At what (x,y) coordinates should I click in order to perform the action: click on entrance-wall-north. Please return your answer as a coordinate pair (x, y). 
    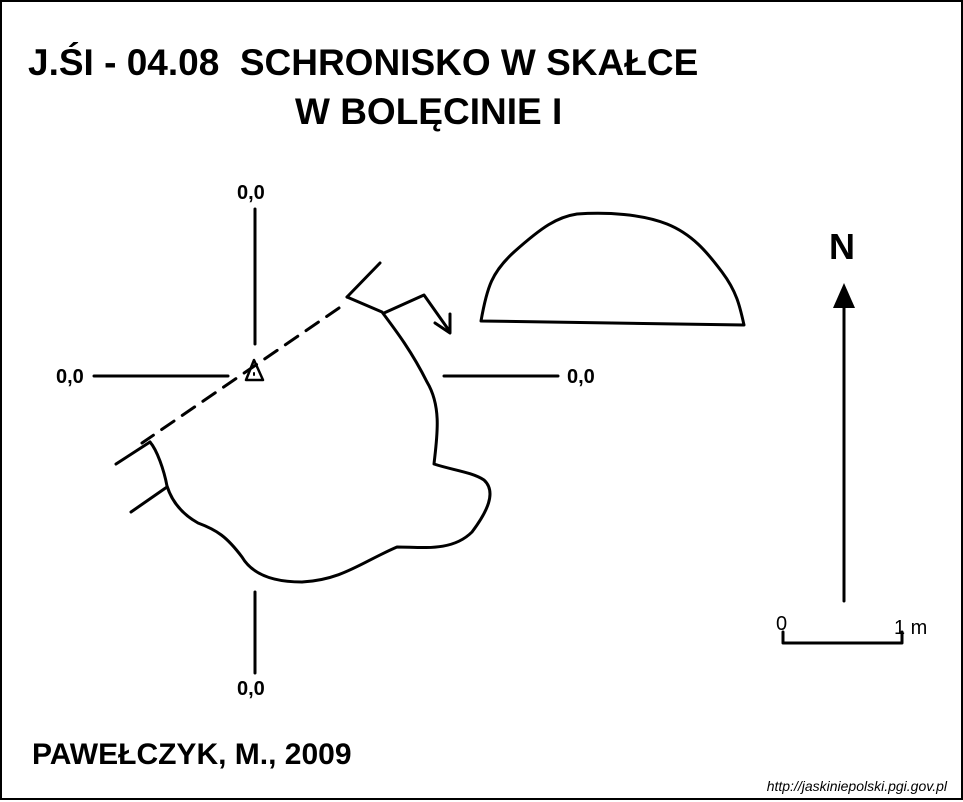
    Looking at the image, I should click on (363, 280).